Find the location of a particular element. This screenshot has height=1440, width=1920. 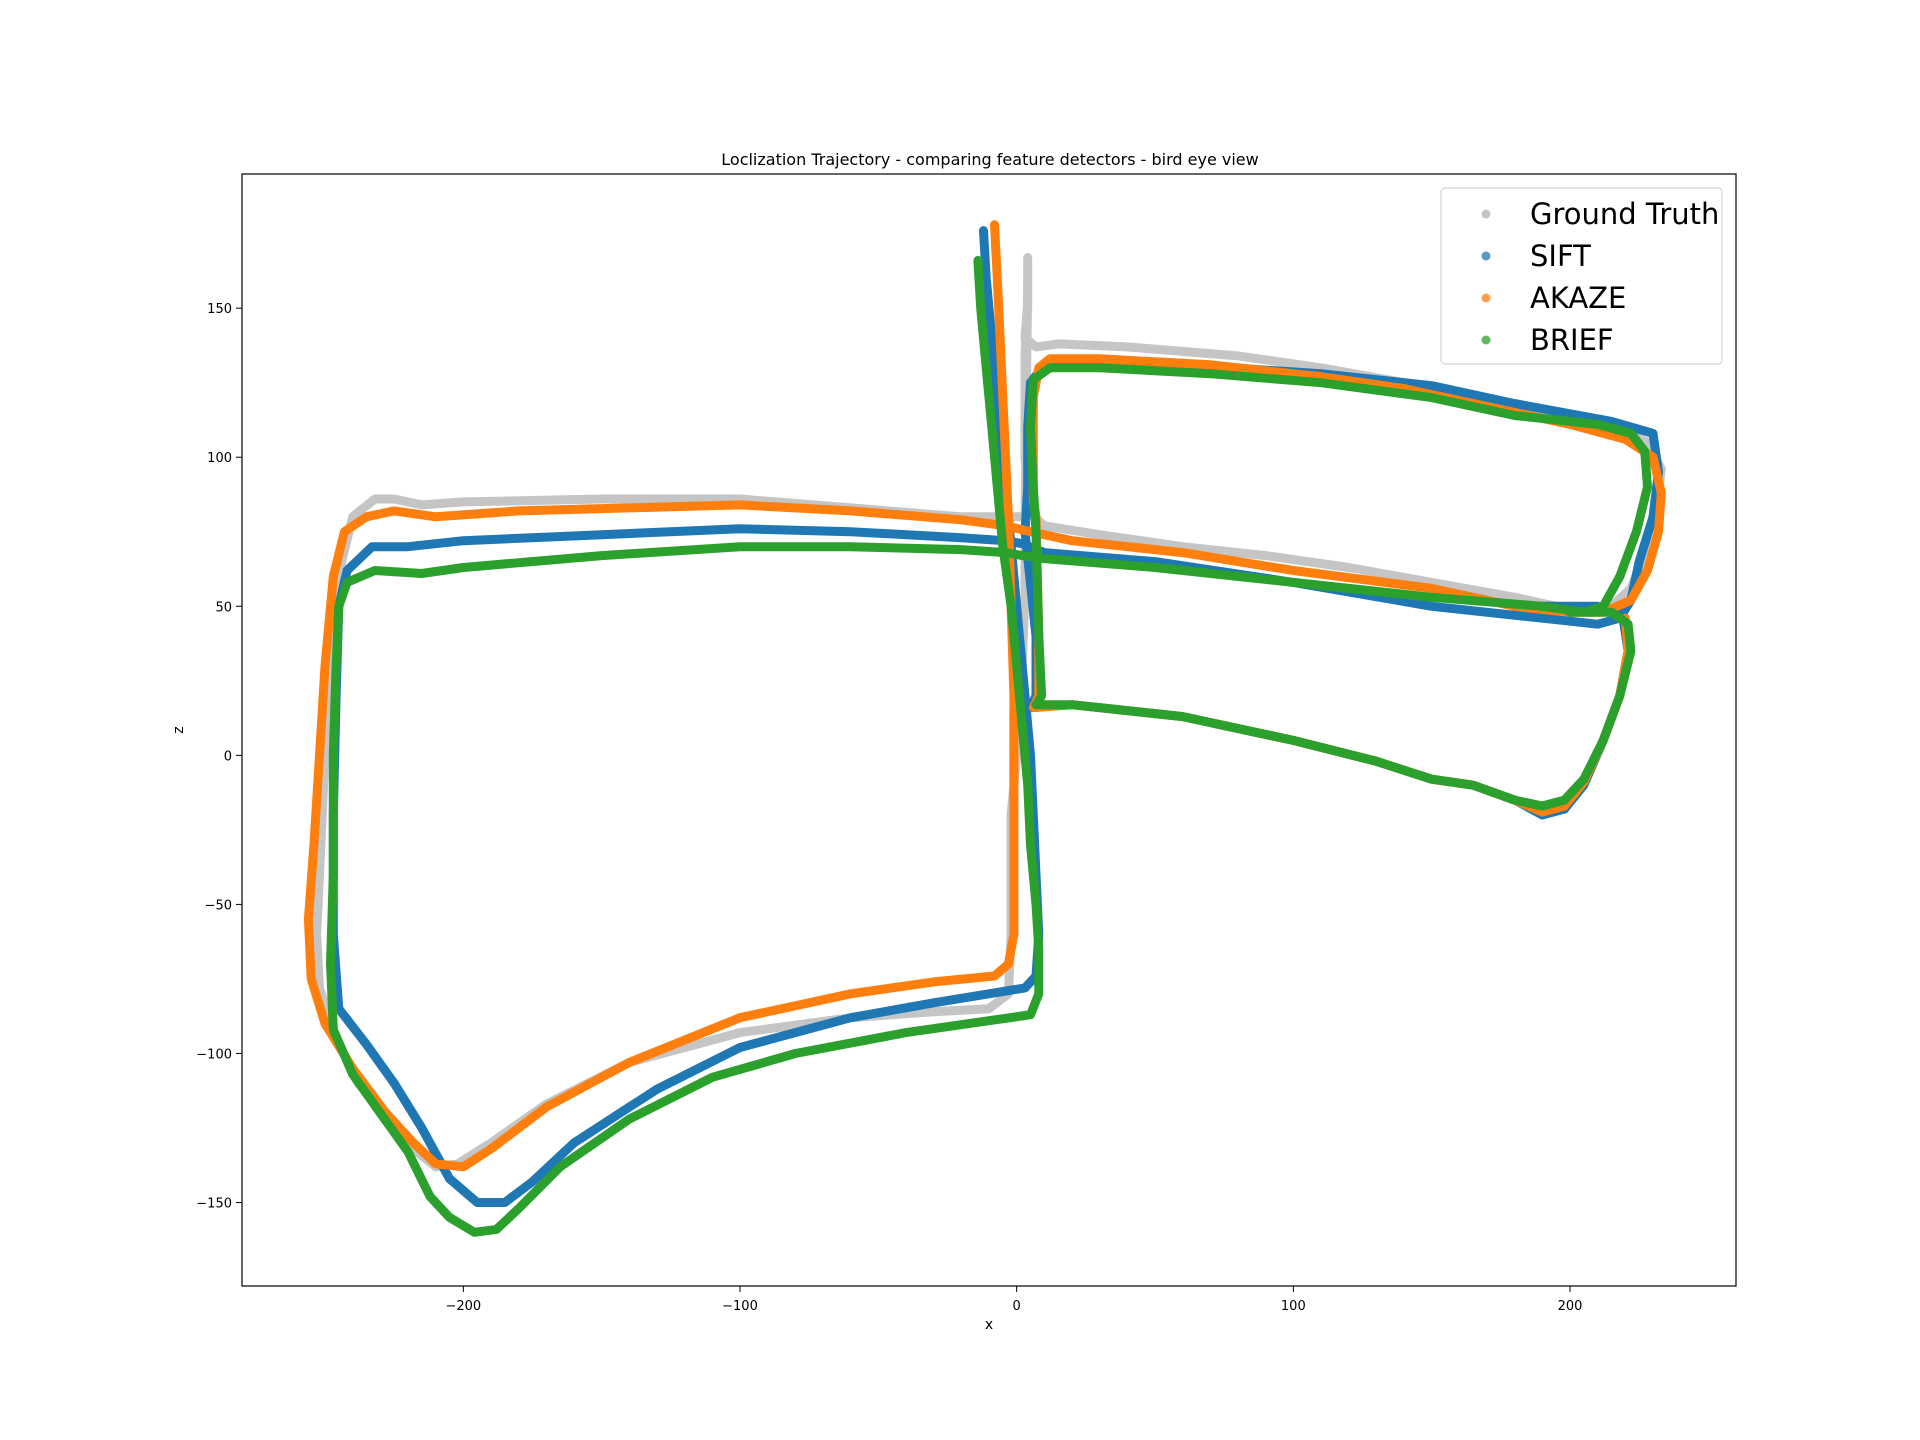

legend-box is located at coordinates (1581, 276).